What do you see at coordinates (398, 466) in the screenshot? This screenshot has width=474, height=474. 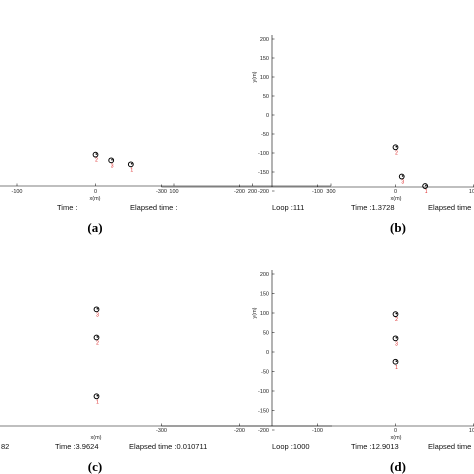 I see `subplot-caption: (d)` at bounding box center [398, 466].